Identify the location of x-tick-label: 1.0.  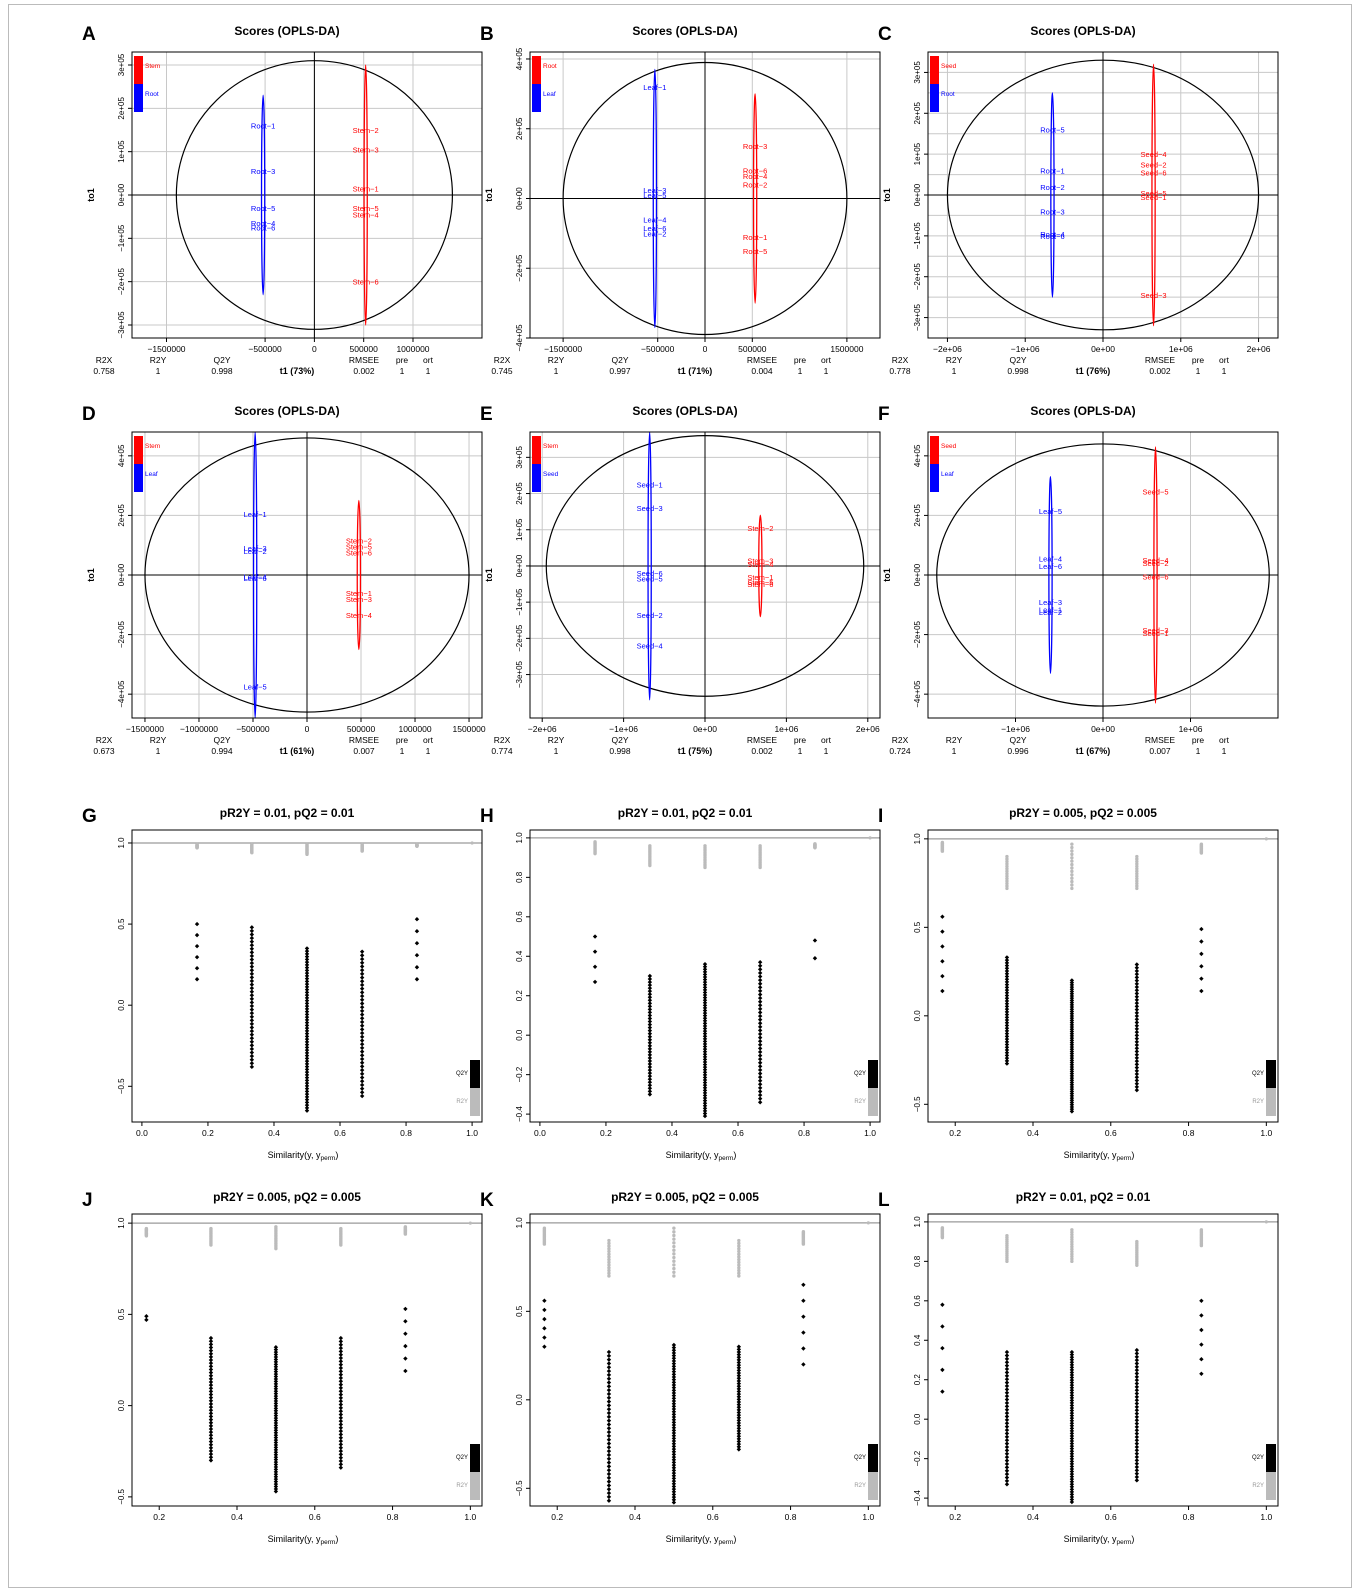
(472, 1133).